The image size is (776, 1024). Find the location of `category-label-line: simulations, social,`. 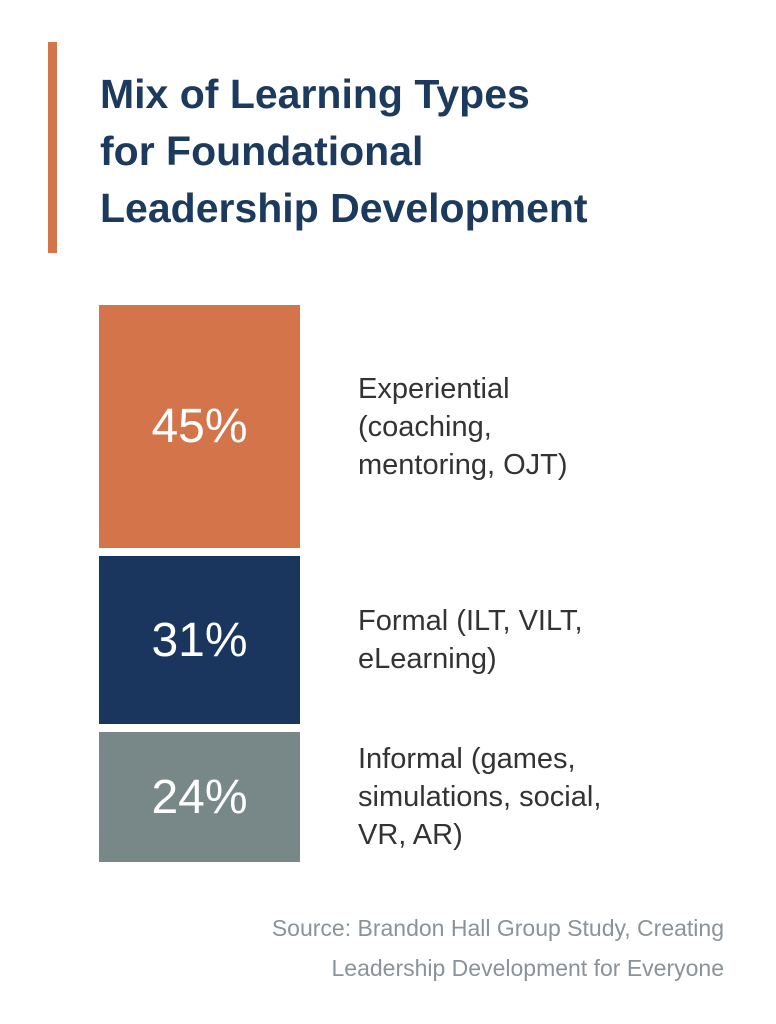

category-label-line: simulations, social, is located at coordinates (480, 797).